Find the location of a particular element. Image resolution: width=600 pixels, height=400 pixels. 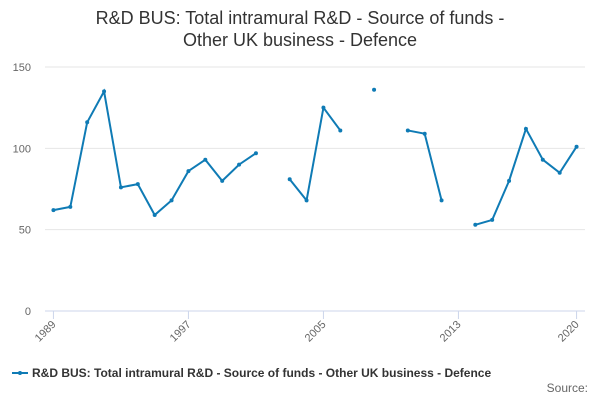

title-line: Other UK business - Defence is located at coordinates (300, 40).